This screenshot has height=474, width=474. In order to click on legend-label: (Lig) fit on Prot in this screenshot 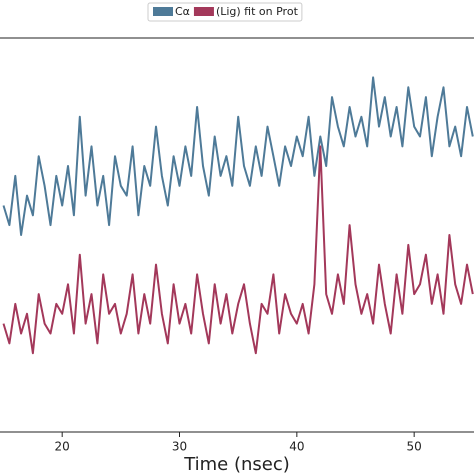, I will do `click(257, 11)`.